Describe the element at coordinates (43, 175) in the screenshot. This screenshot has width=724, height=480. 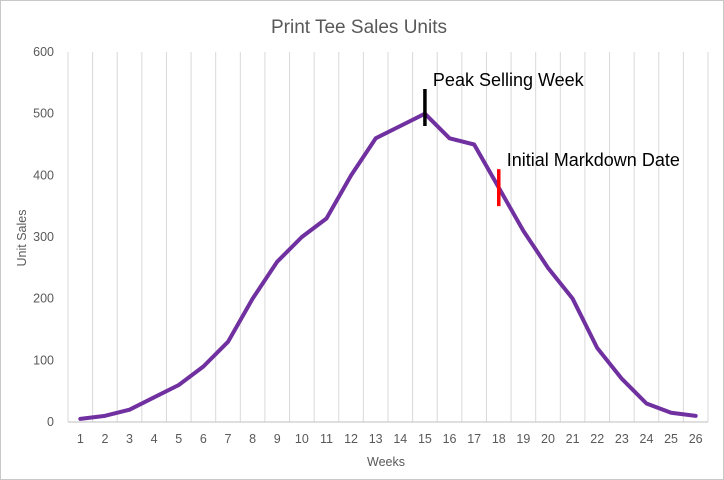
I see `y-tick-label: 400` at that location.